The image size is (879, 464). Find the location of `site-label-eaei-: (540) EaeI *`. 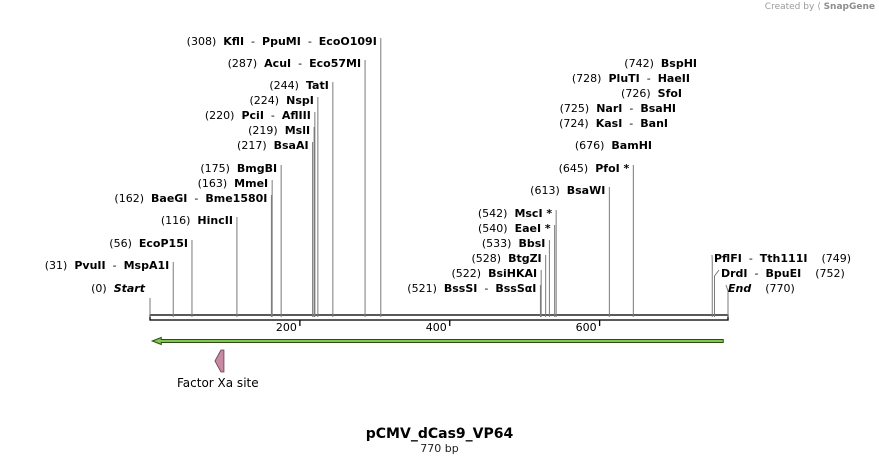

site-label-eaei-: (540) EaeI * is located at coordinates (514, 229).